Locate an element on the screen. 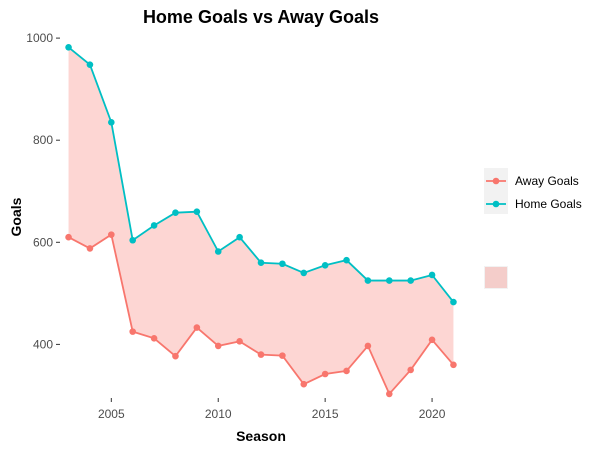 The width and height of the screenshot is (600, 451). legend-home-goals-label: Home Goals is located at coordinates (548, 204).